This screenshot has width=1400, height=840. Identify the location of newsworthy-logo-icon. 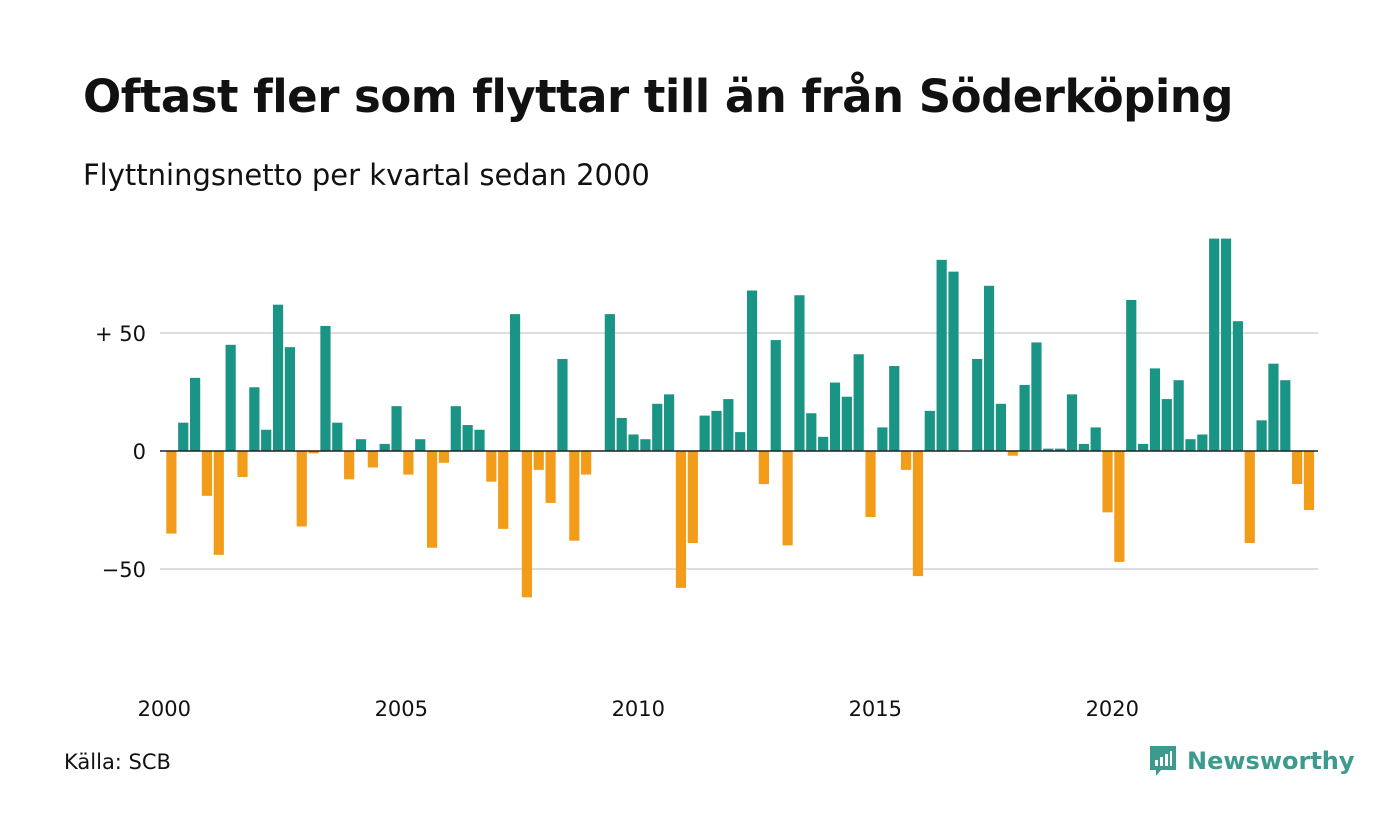
(1163, 761).